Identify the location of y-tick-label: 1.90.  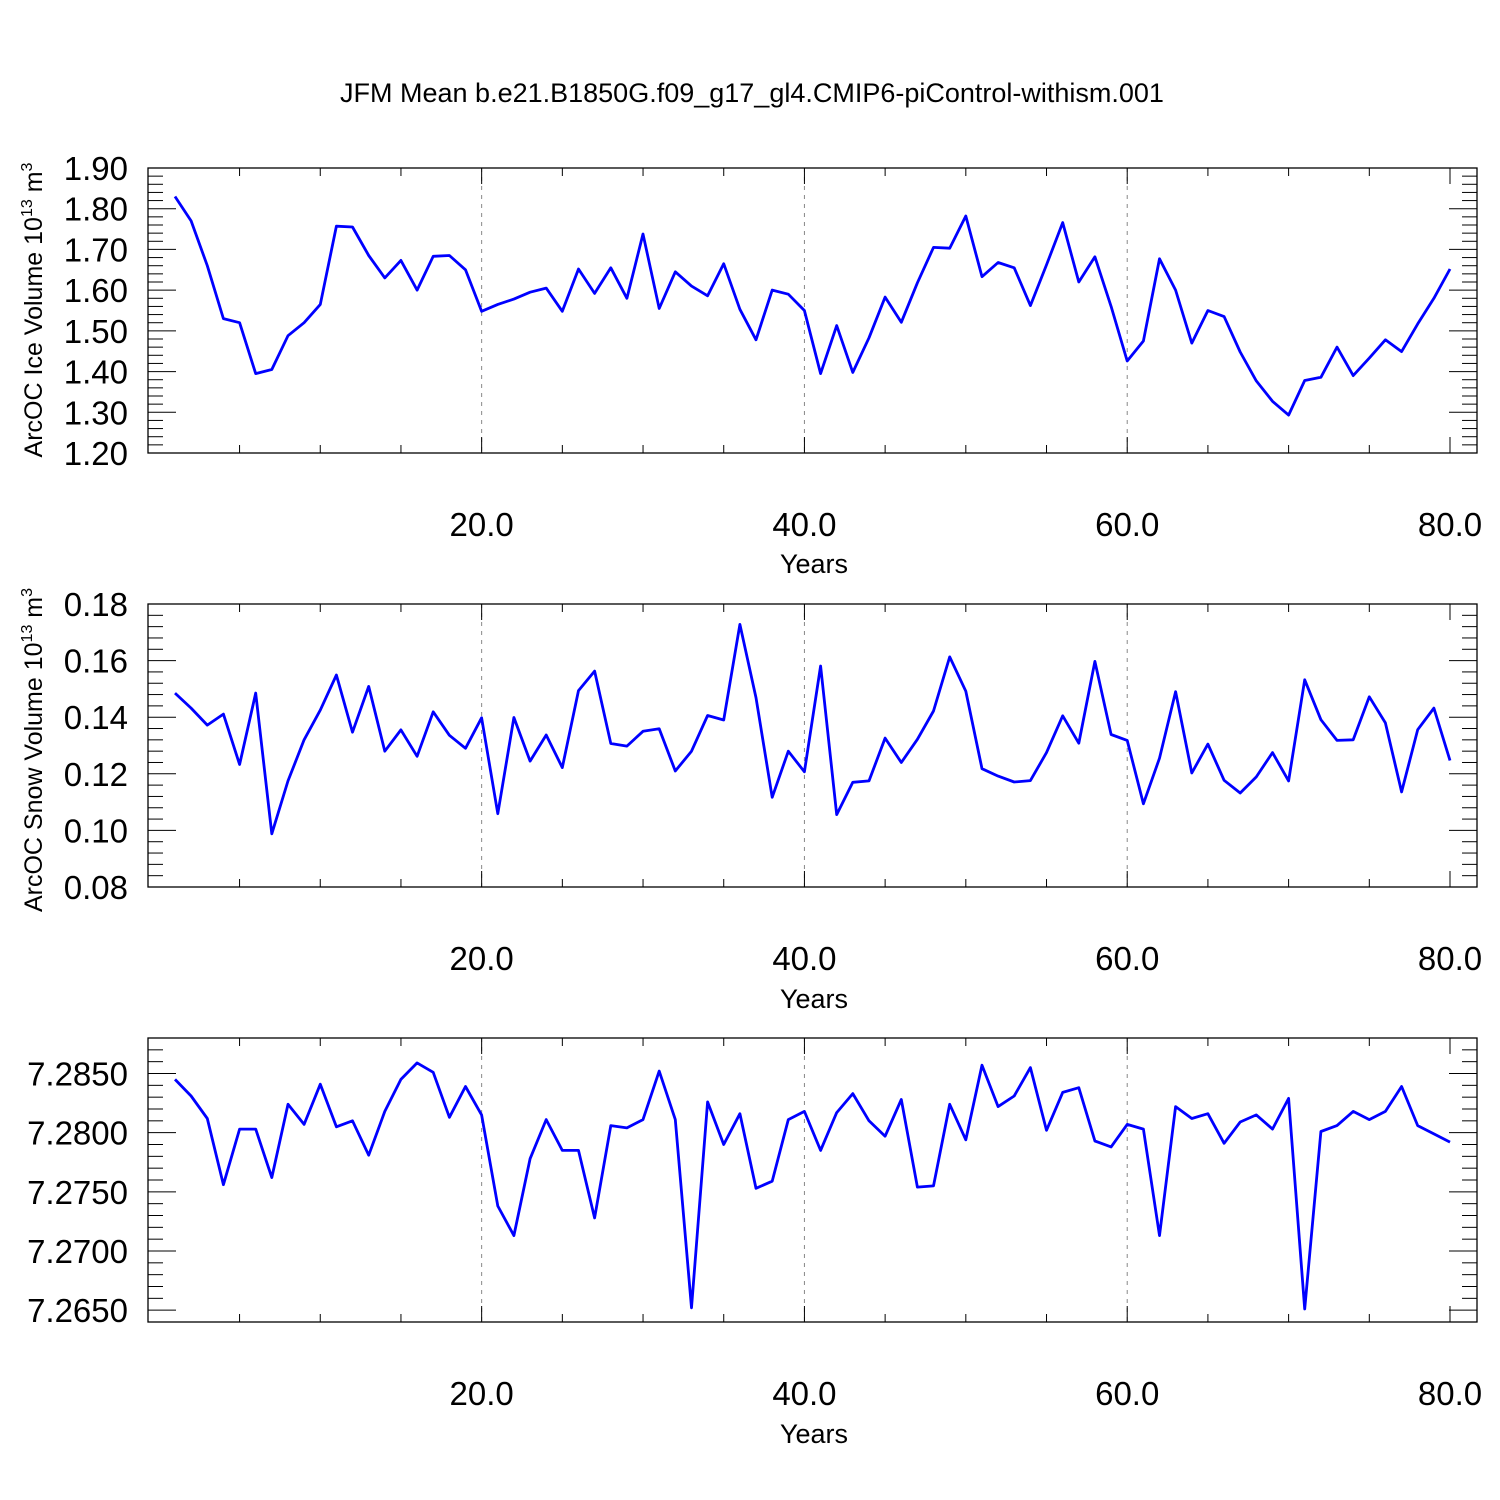
(96, 168).